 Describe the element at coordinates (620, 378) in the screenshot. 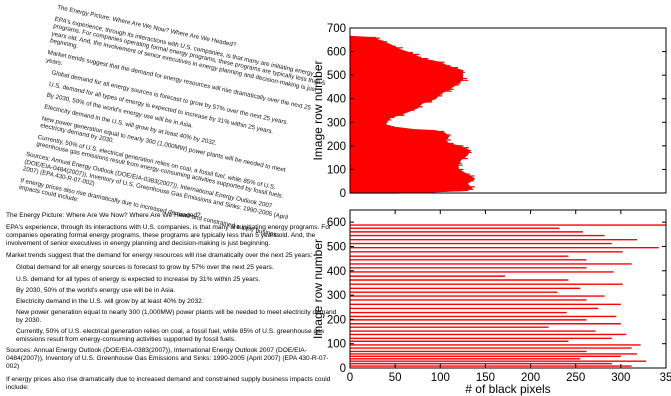

I see `x-tick-label: 300` at that location.